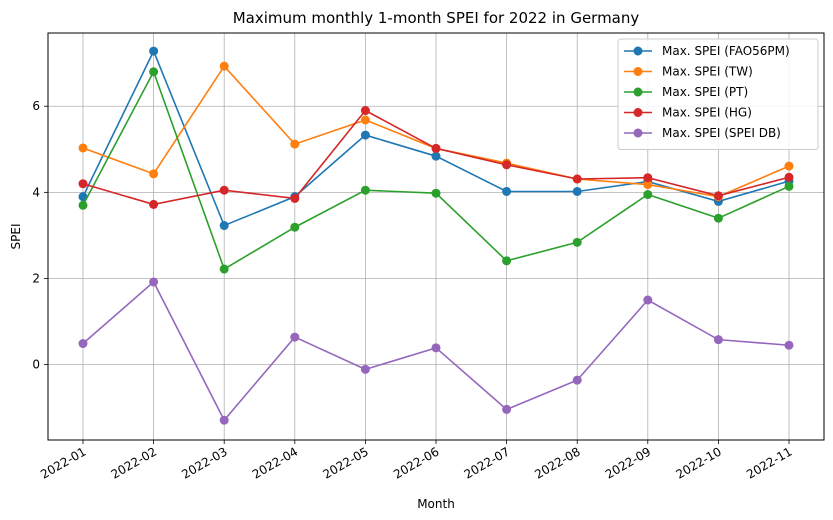 The width and height of the screenshot is (833, 520). Describe the element at coordinates (721, 133) in the screenshot. I see `legend-entry: Max. SPEI (SPEI DB)` at that location.